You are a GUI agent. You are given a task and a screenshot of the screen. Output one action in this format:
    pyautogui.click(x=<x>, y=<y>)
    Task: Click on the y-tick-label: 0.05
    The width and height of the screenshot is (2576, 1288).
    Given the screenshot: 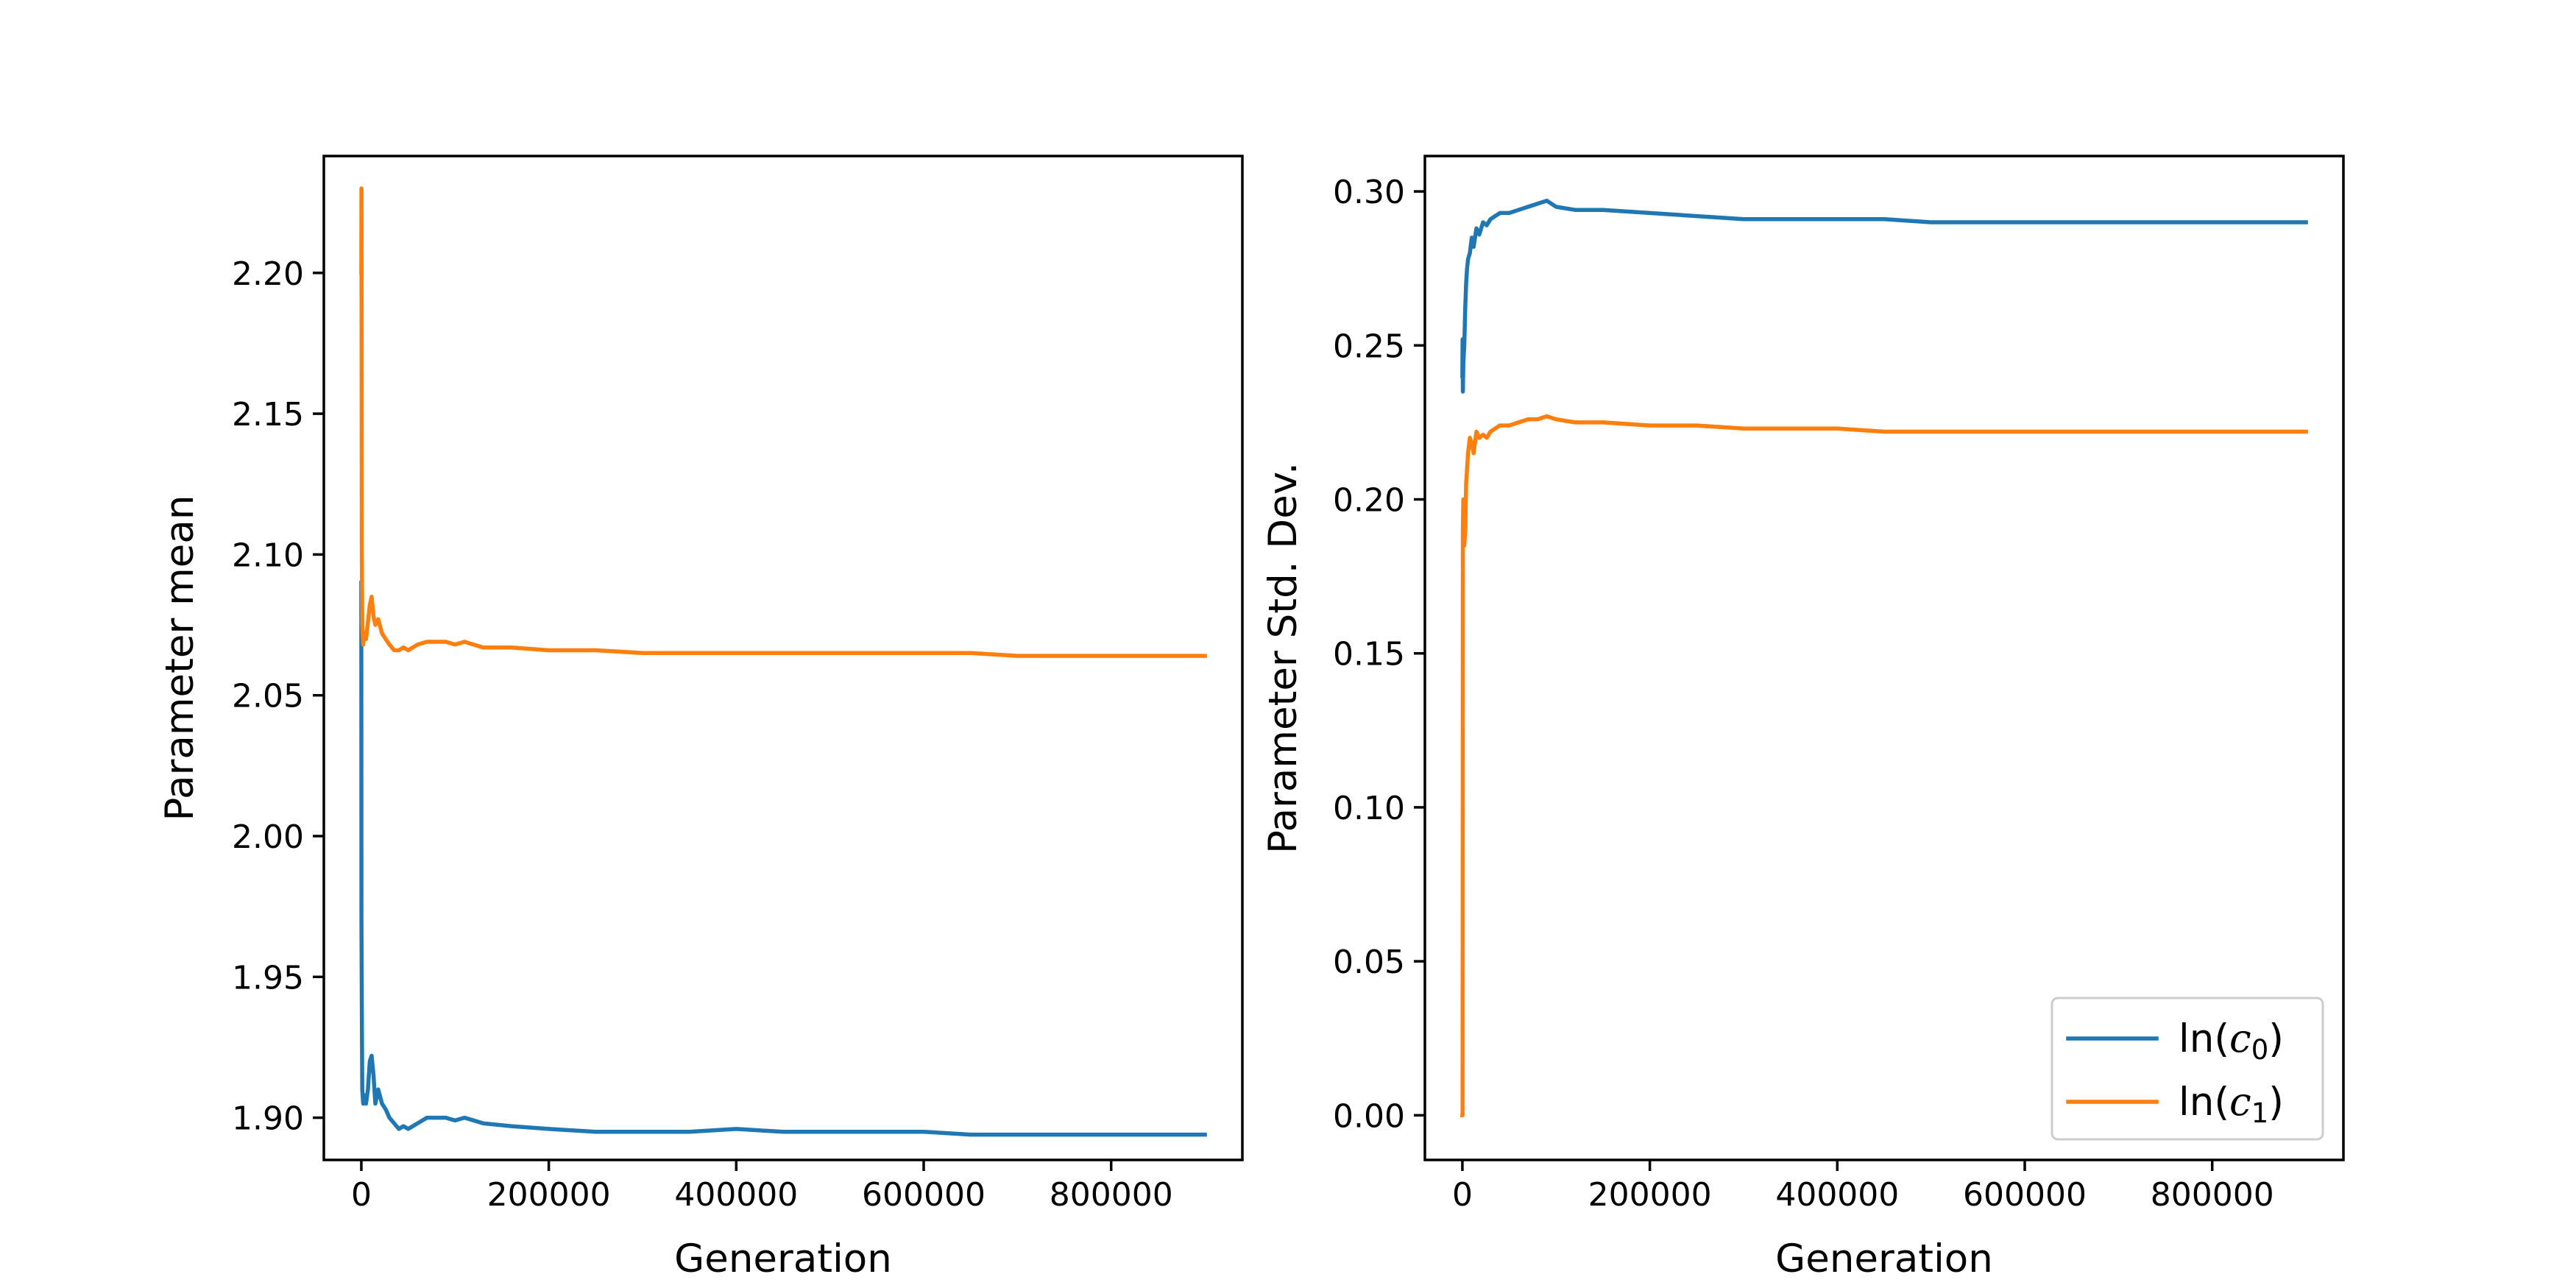 What is the action you would take?
    pyautogui.click(x=1369, y=962)
    